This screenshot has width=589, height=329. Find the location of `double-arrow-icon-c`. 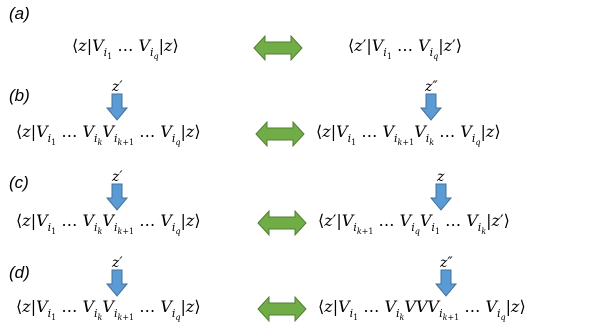

double-arrow-icon-c is located at coordinates (282, 223).